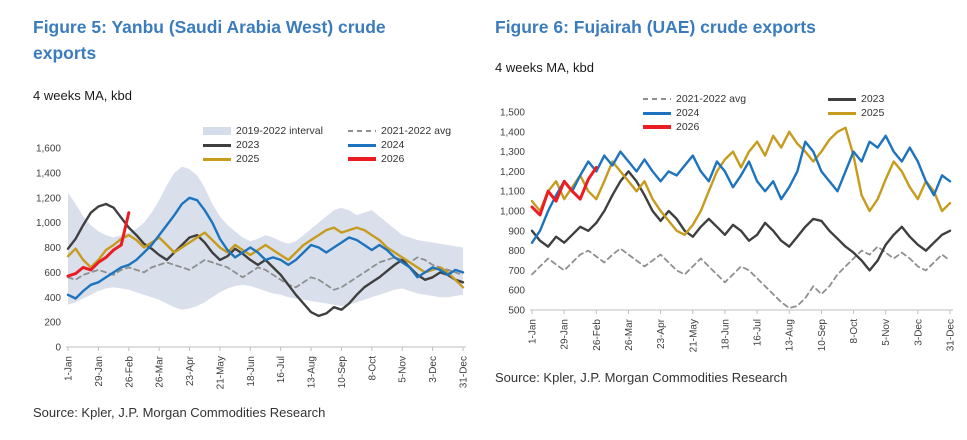  What do you see at coordinates (48, 149) in the screenshot?
I see `svg-text: 1,600` at bounding box center [48, 149].